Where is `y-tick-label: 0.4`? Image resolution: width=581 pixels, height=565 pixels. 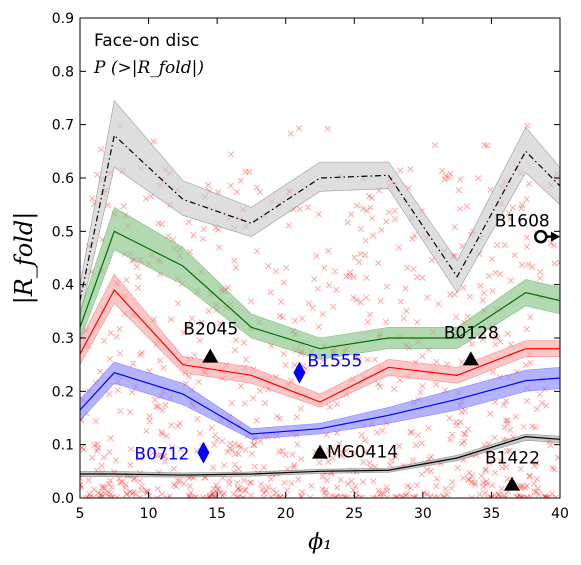 y-tick-label: 0.4 is located at coordinates (63, 286).